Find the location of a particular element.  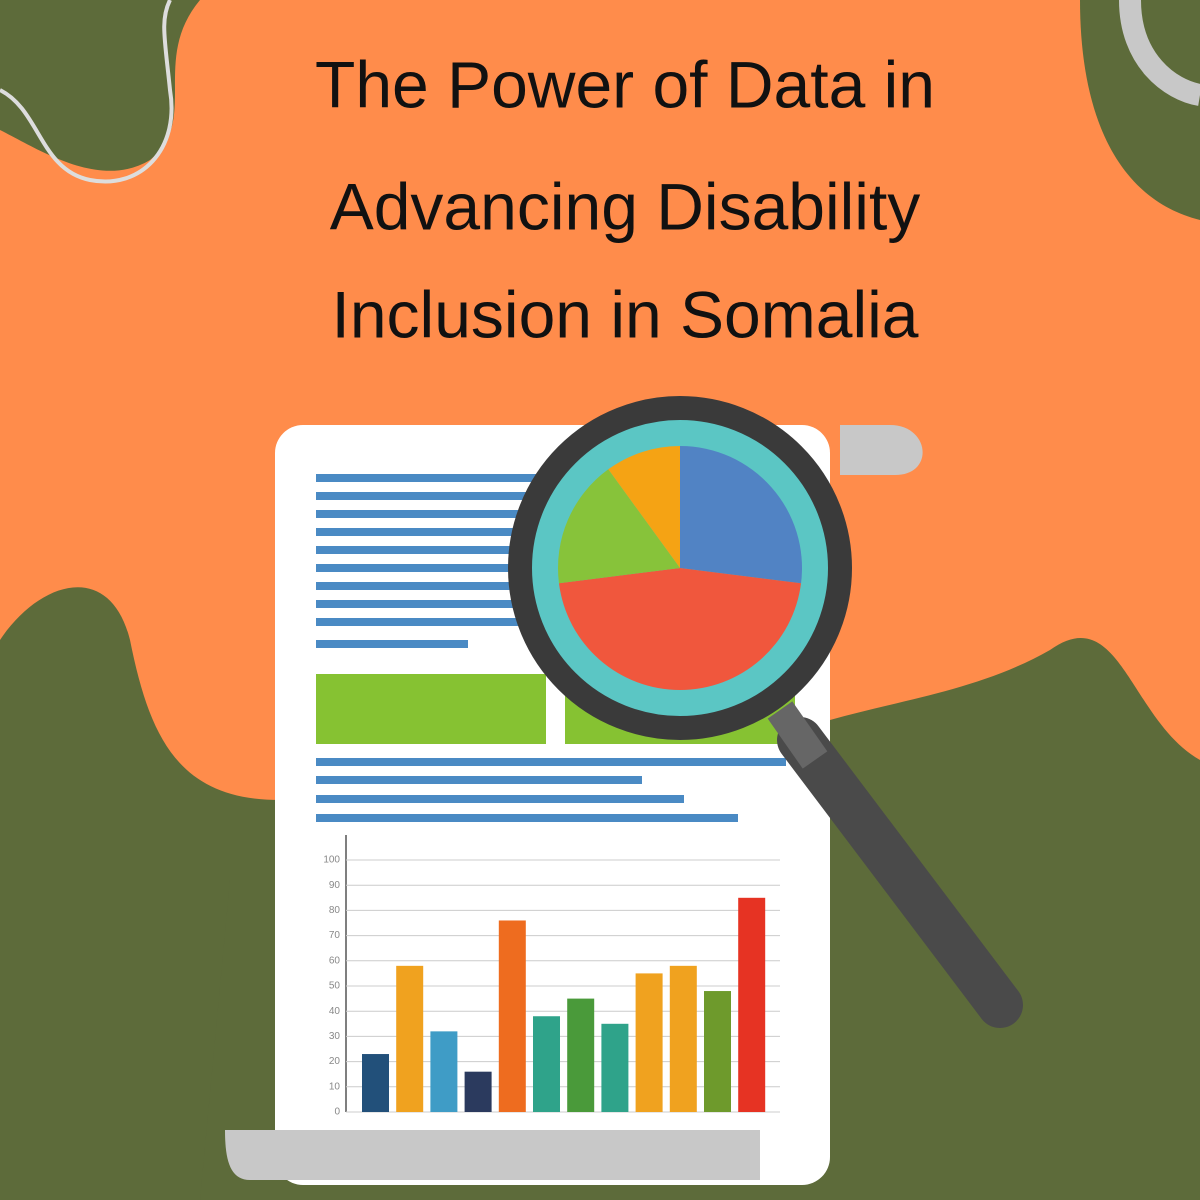

y-tick-label: 80 is located at coordinates (335, 910).